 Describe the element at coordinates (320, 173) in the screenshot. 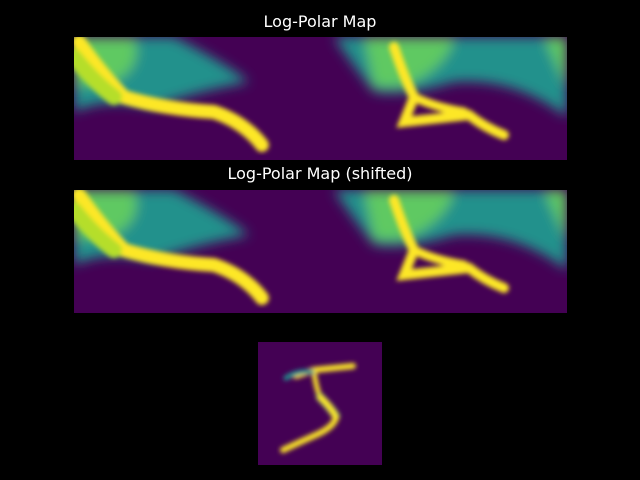

I see `chart-title-log-polar-map-shifted: Log-Polar Map (shifted)` at that location.